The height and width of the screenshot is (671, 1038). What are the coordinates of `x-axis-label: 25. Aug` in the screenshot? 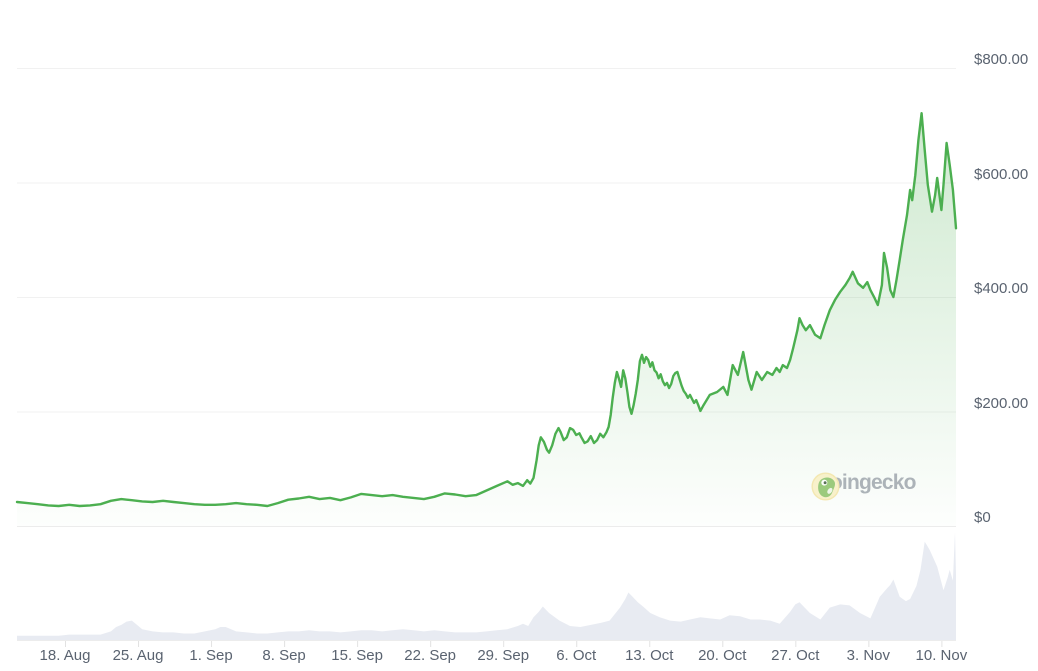 It's located at (138, 655).